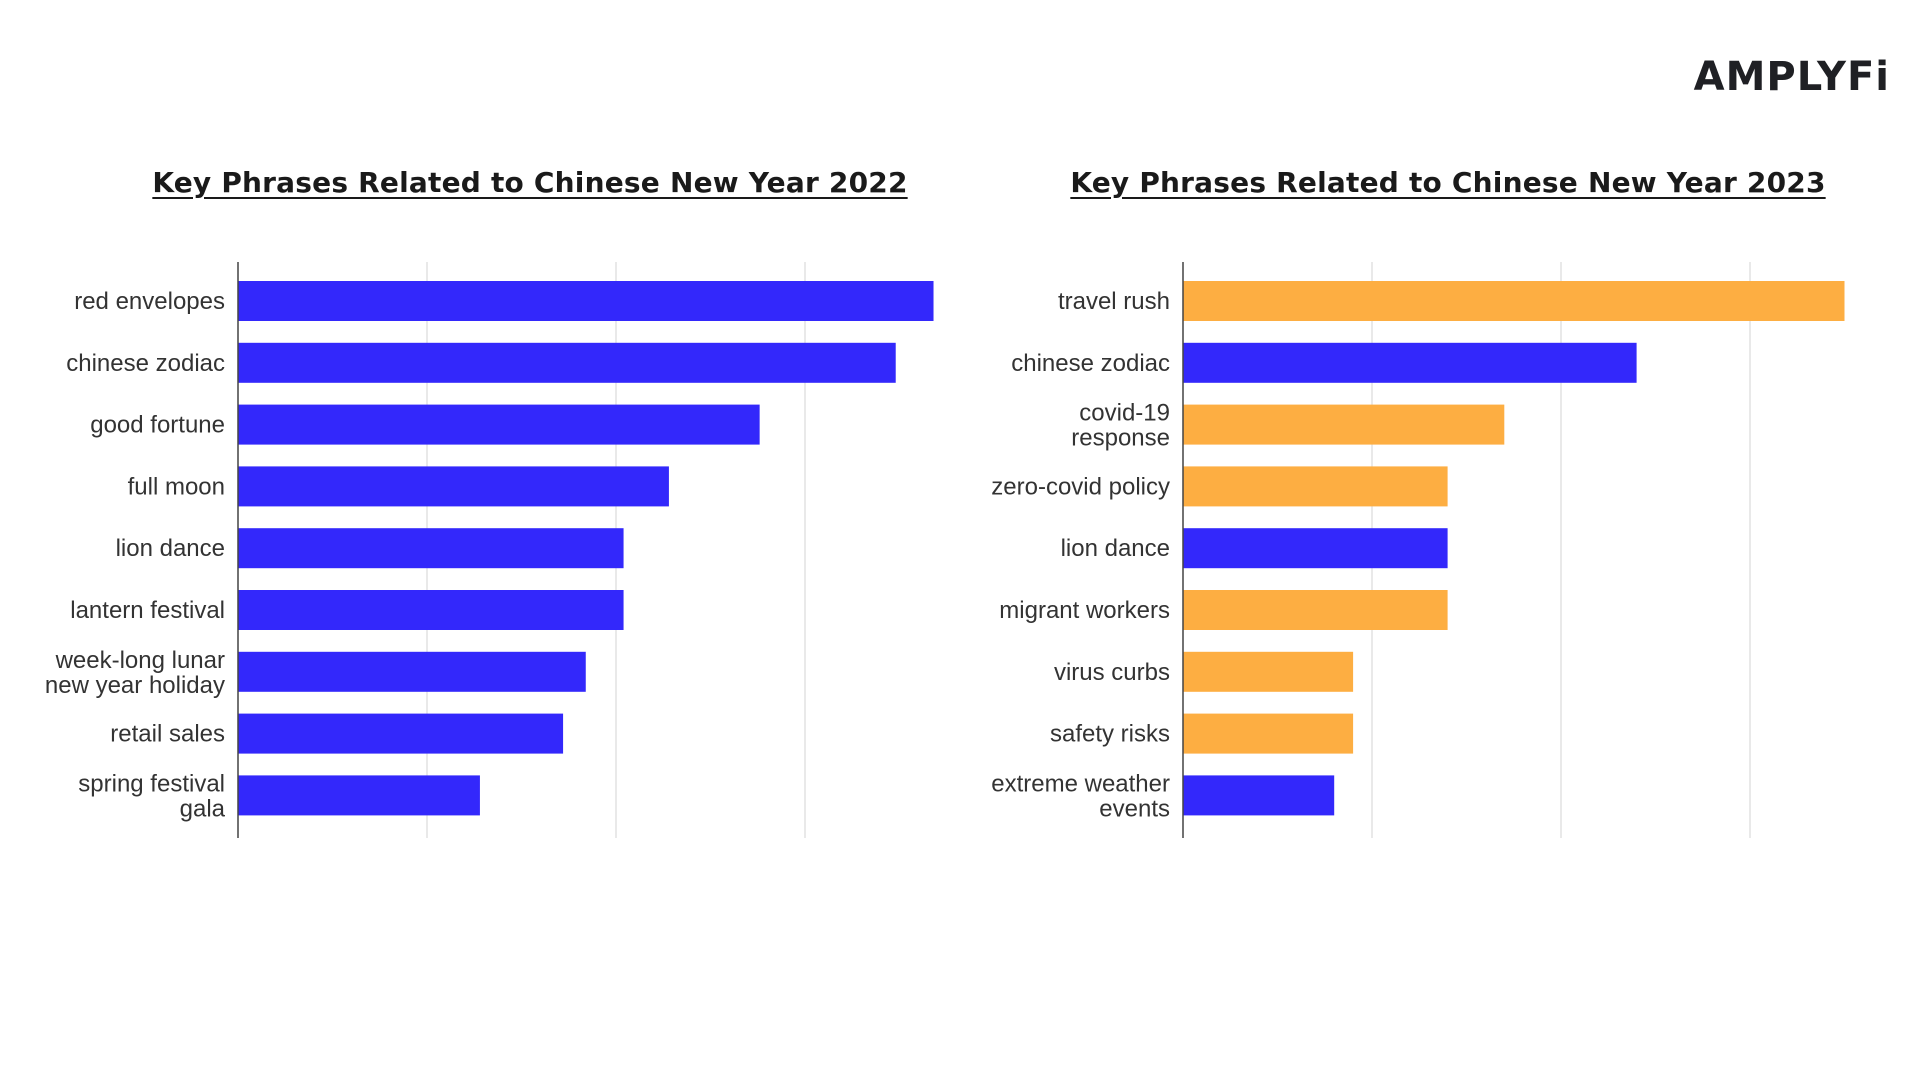 The width and height of the screenshot is (1920, 1080). Describe the element at coordinates (145, 363) in the screenshot. I see `category-label-2022-1: chinese zodiac` at that location.